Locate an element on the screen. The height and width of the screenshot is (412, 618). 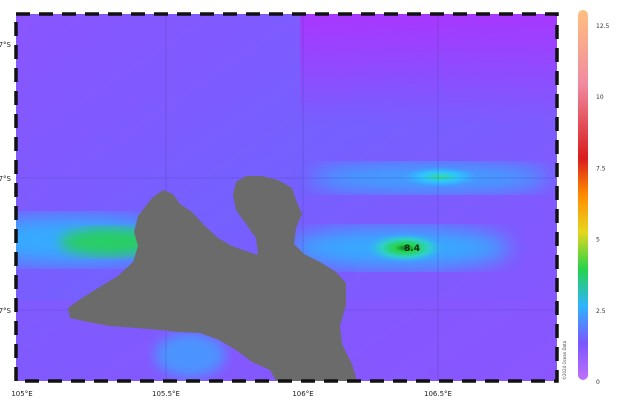
colorbar-tick-label: 12.5 is located at coordinates (603, 26).